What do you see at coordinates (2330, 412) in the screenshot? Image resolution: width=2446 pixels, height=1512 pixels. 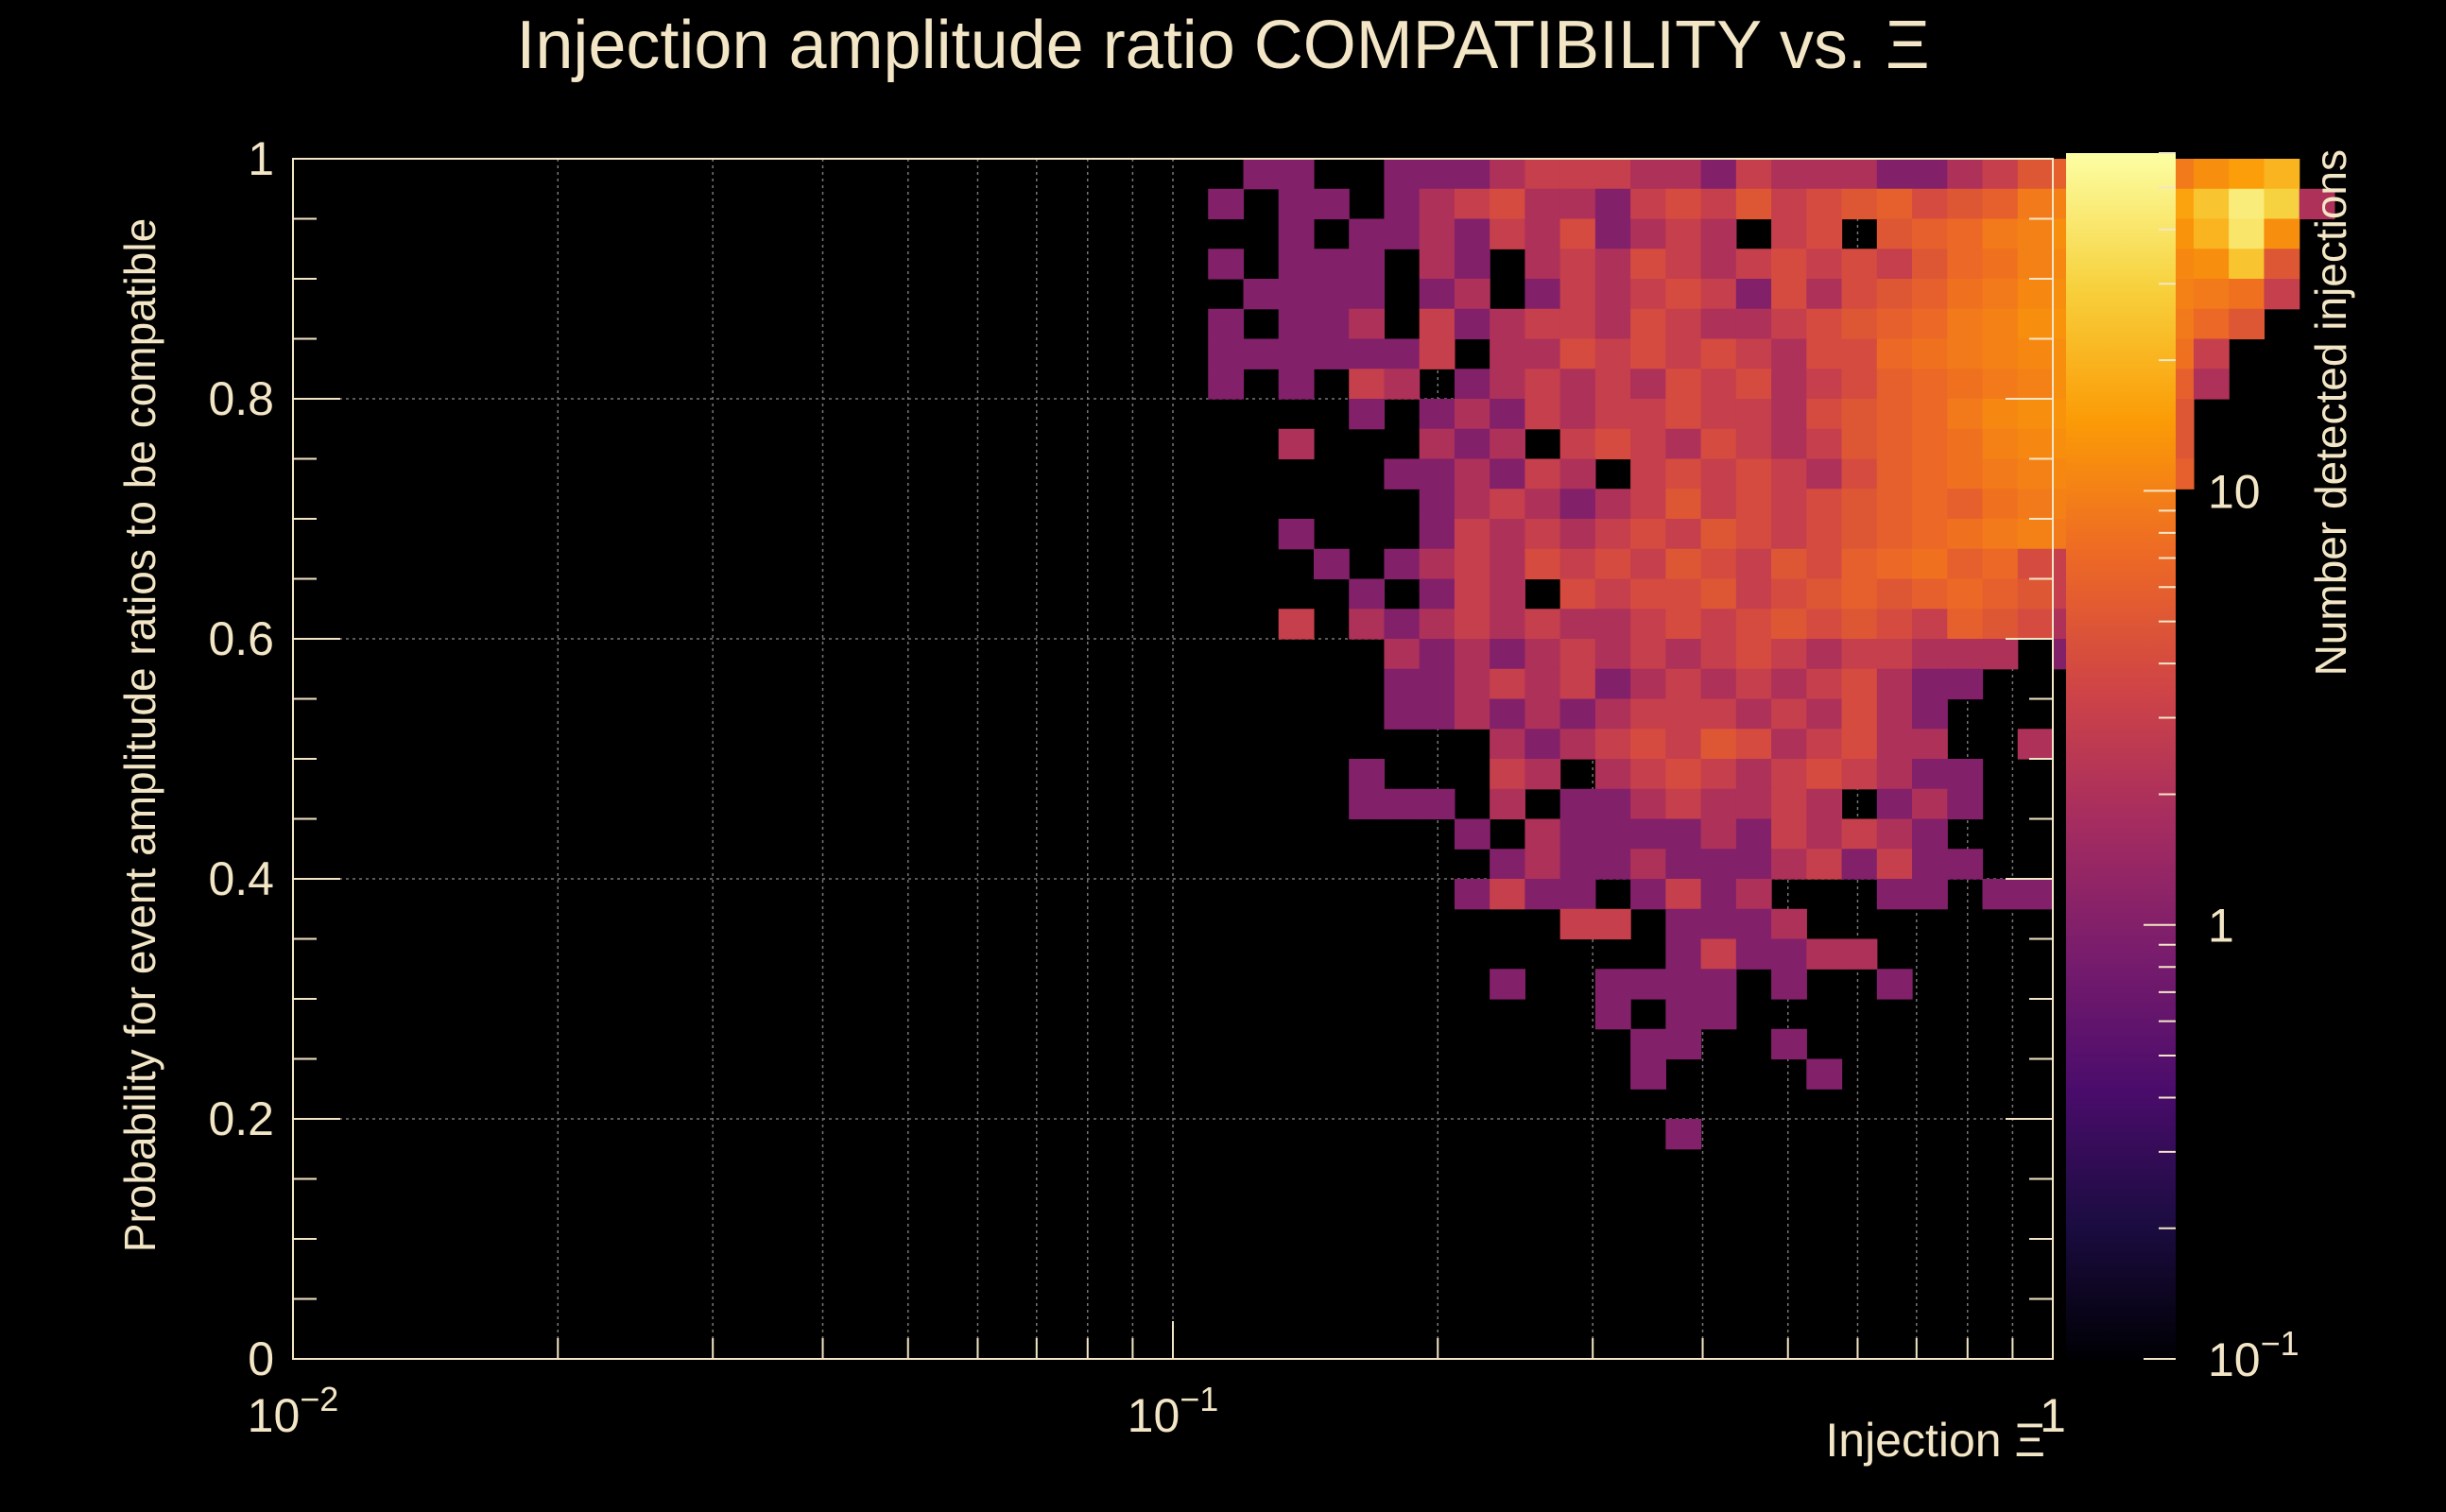 I see `colorbar-label: Number detected injections` at bounding box center [2330, 412].